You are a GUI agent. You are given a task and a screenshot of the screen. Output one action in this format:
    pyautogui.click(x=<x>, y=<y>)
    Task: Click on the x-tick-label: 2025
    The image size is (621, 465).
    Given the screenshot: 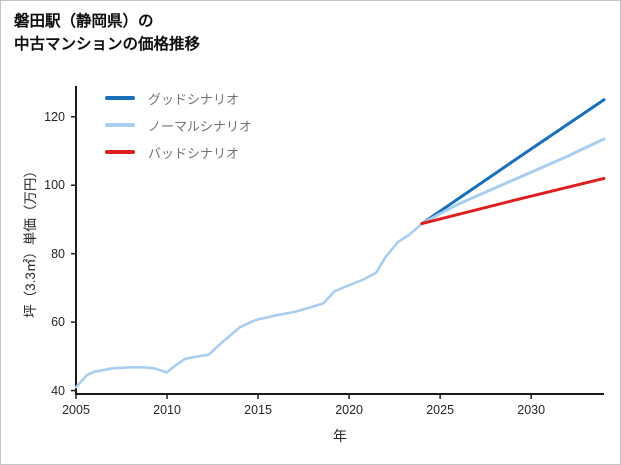 What is the action you would take?
    pyautogui.click(x=440, y=410)
    